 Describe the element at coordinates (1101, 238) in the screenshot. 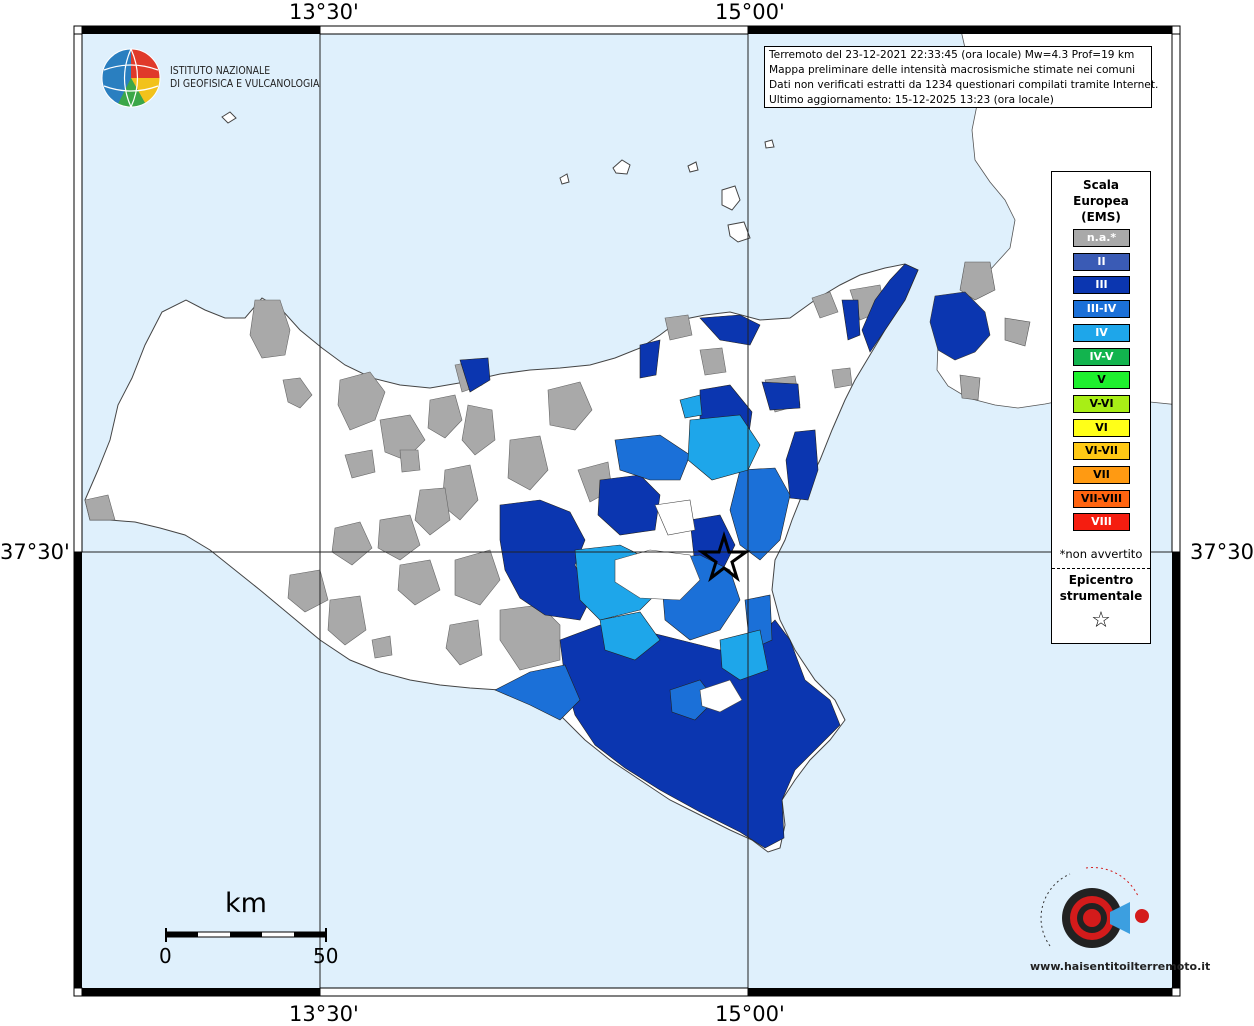

I see `legend-item: n.a.*` at that location.